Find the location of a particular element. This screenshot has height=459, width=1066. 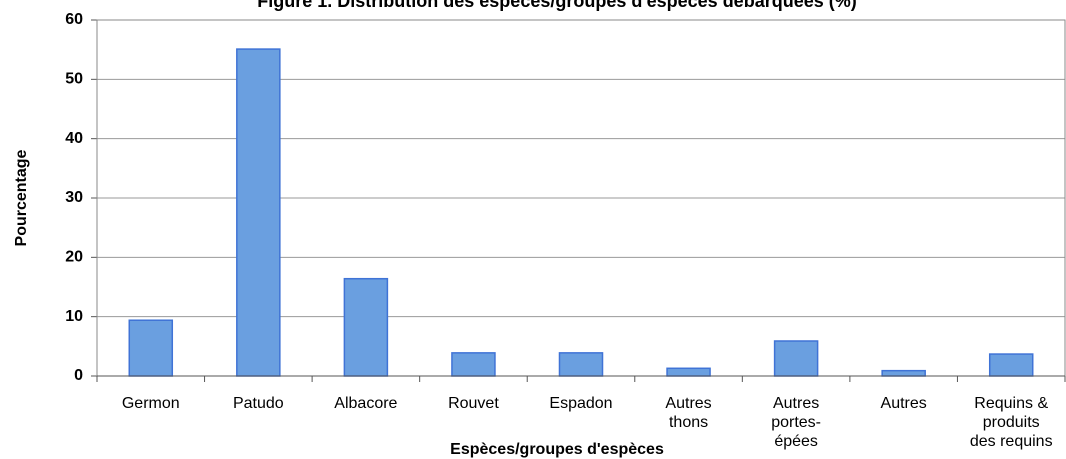

y-axis-title: Pourcentage is located at coordinates (21, 197).